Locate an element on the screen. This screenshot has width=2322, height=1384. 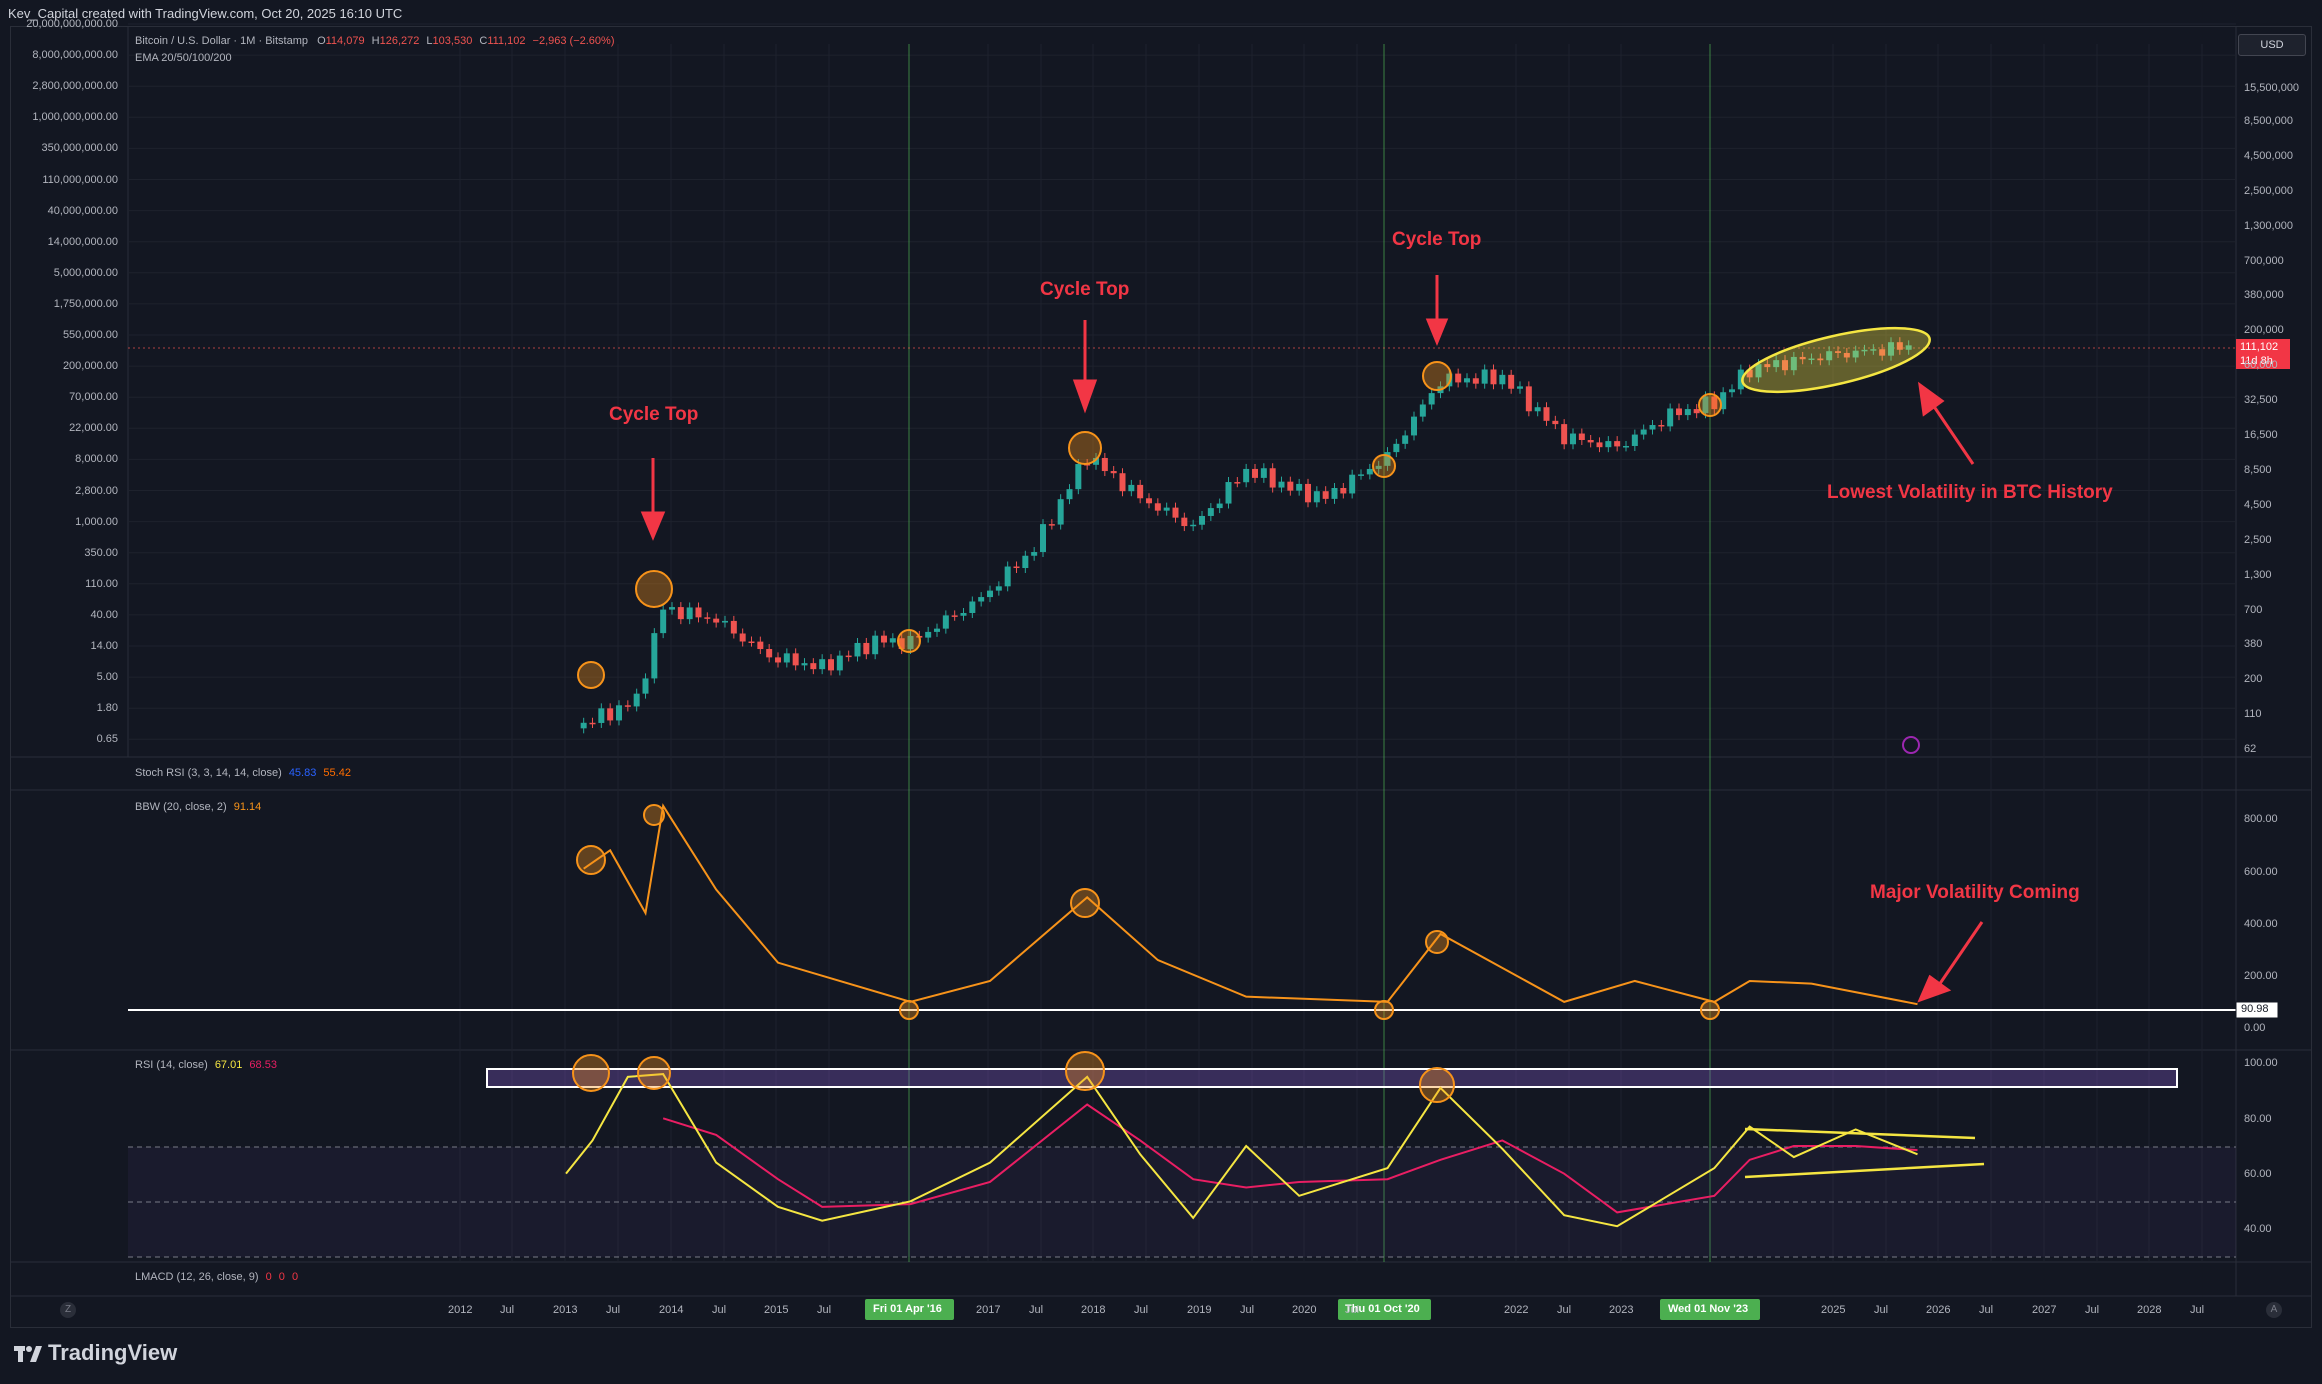
right-axis-tick: 700,000 is located at coordinates (2264, 260).